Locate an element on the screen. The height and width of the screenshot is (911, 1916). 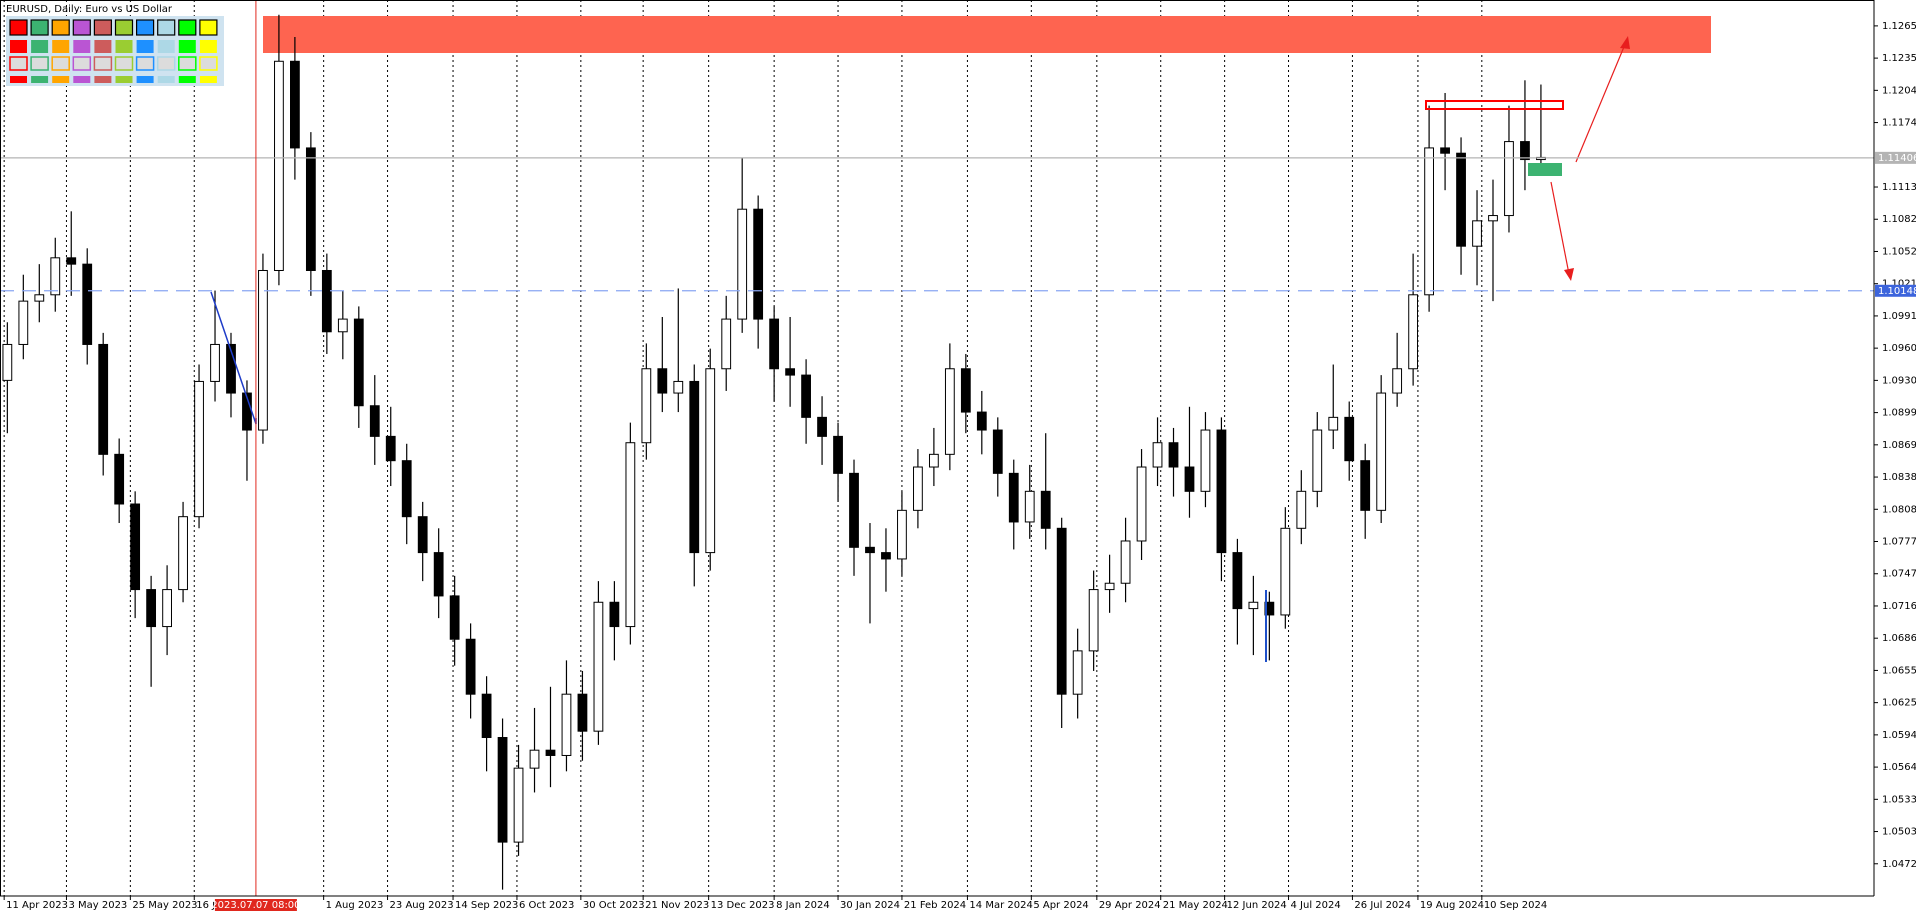
x-tick-label: 1 Aug 2023 is located at coordinates (355, 905).